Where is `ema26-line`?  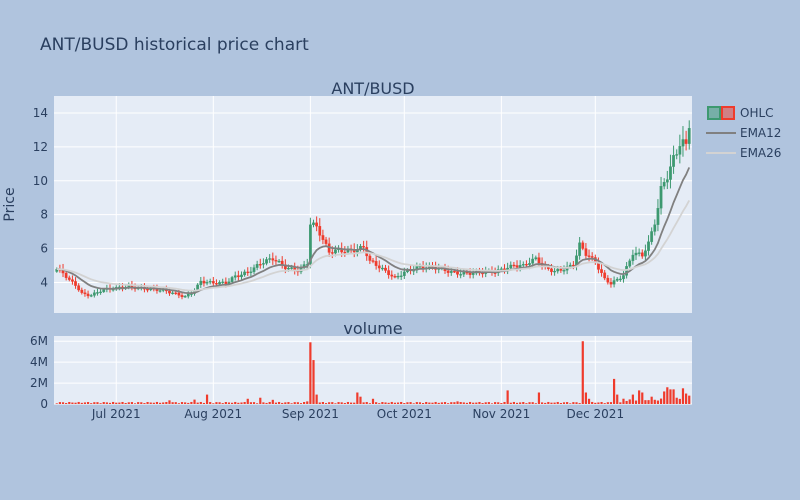
ema26-line is located at coordinates (373, 245).